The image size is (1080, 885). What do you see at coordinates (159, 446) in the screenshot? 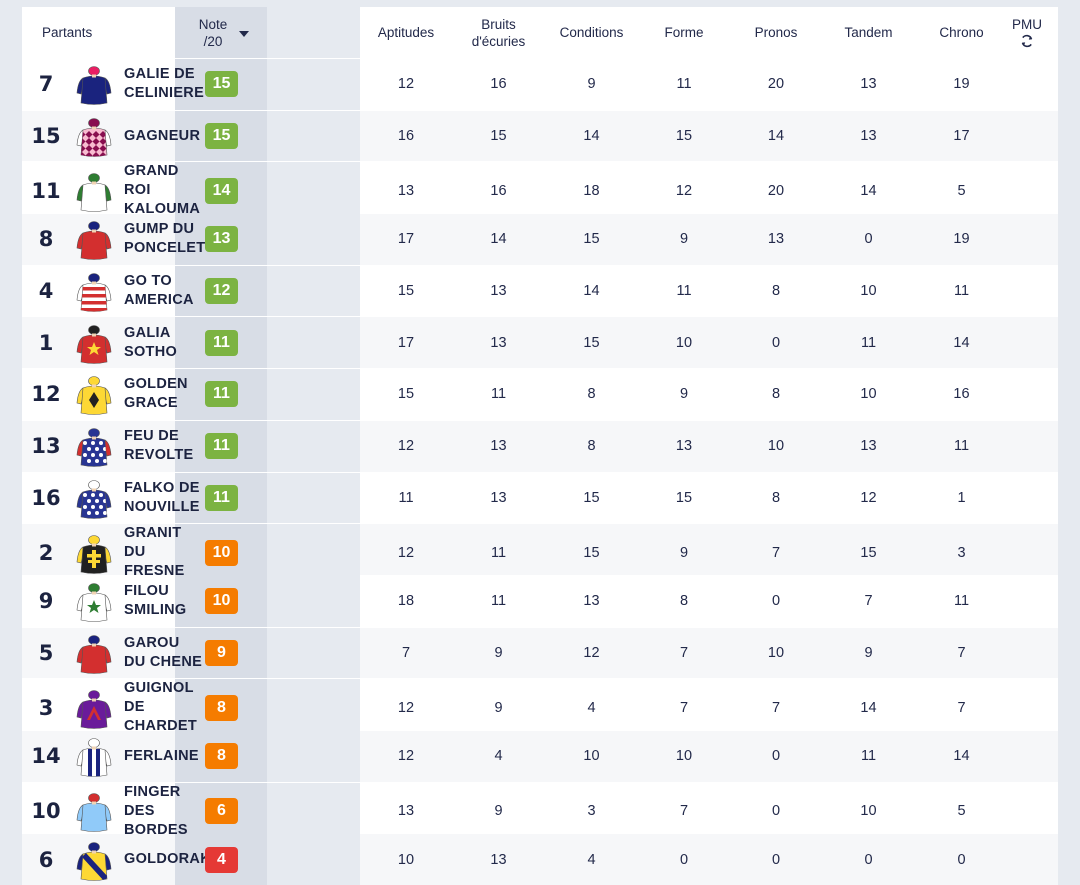
I see `horse-name: FEU DE REVOLTE` at bounding box center [159, 446].